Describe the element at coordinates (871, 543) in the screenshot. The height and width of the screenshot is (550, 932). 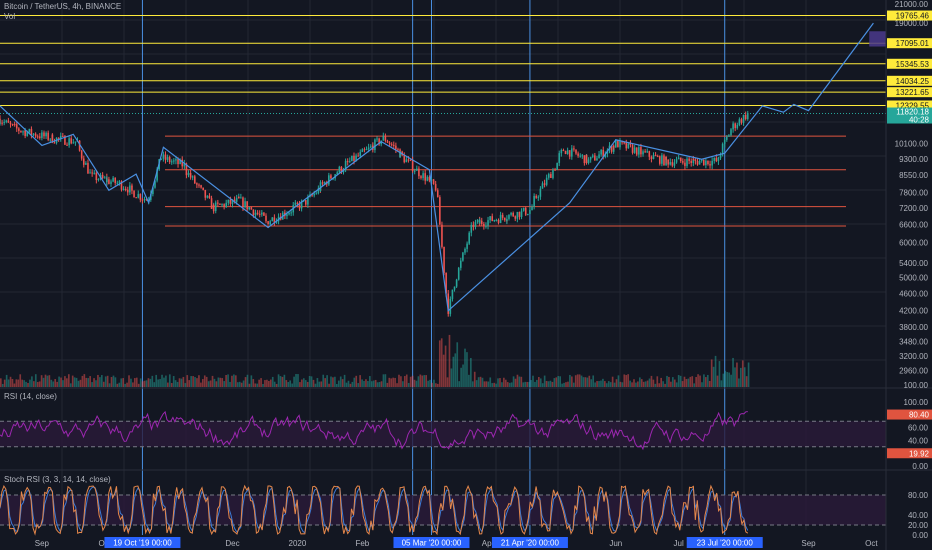
I see `time-tick-label: Oct` at that location.